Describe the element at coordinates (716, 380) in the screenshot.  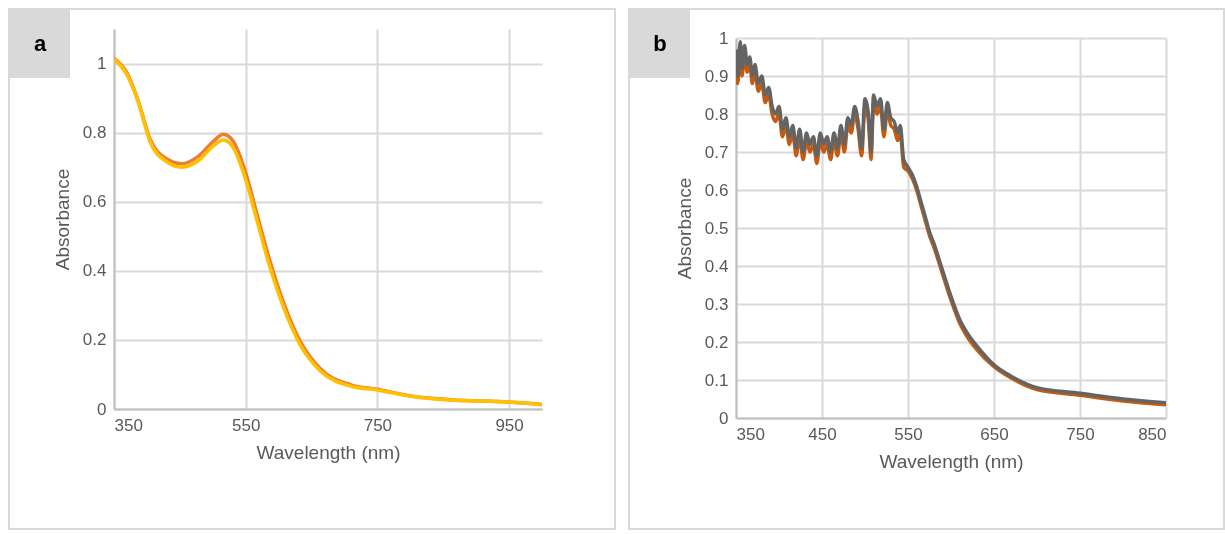
I see `y-tick-label: 0.1` at that location.